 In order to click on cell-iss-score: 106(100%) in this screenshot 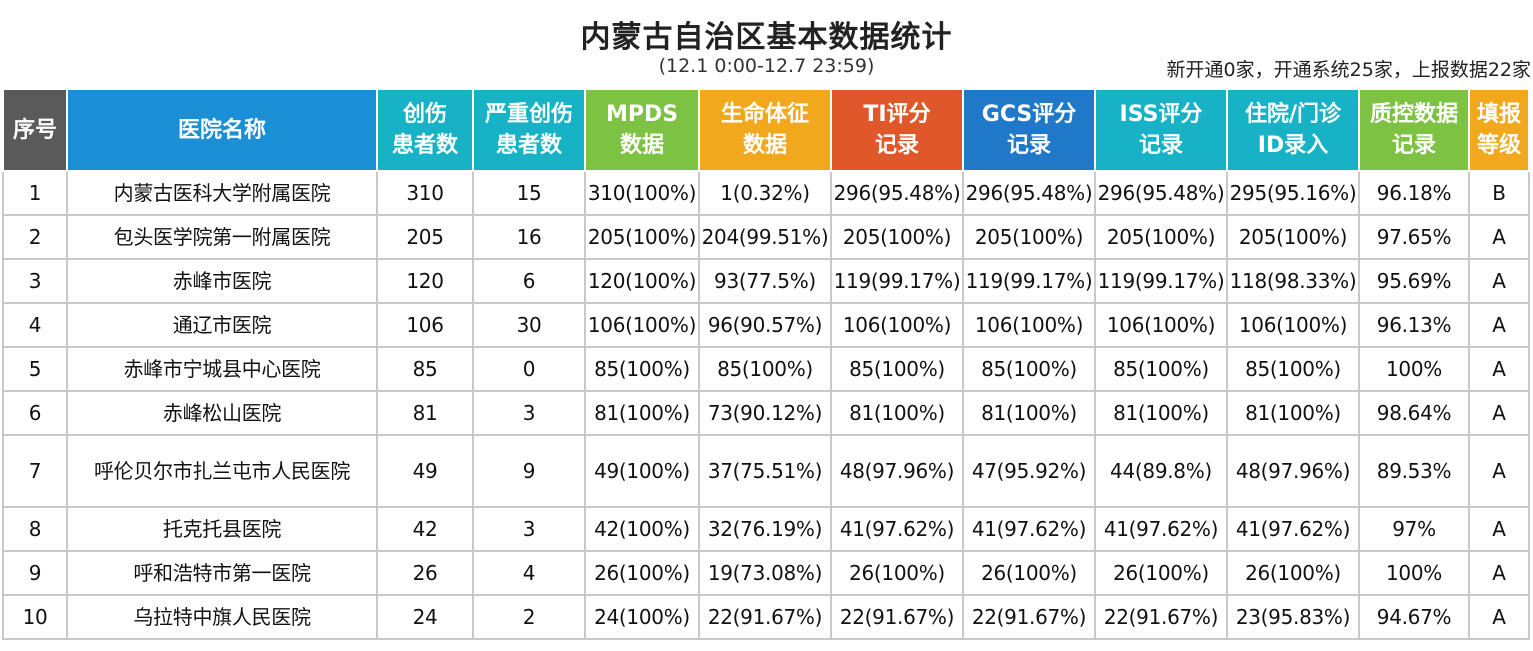, I will do `click(1161, 325)`.